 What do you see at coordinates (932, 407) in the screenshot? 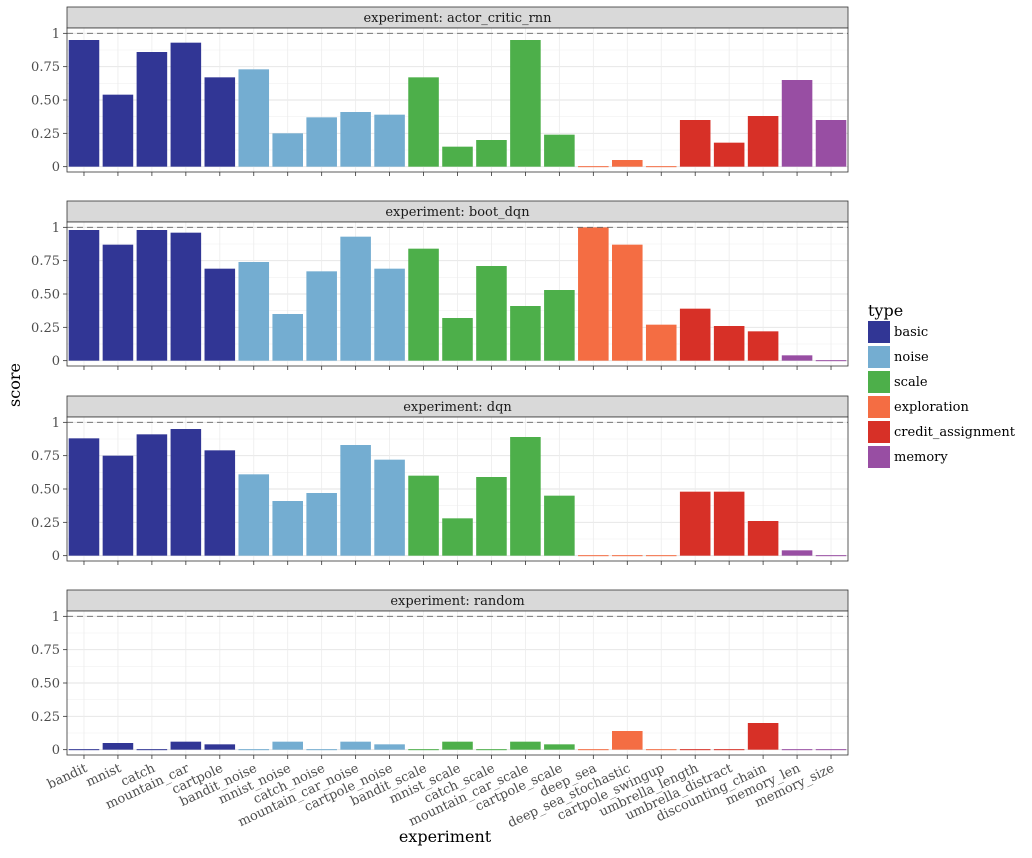
I see `legend-label: exploration` at bounding box center [932, 407].